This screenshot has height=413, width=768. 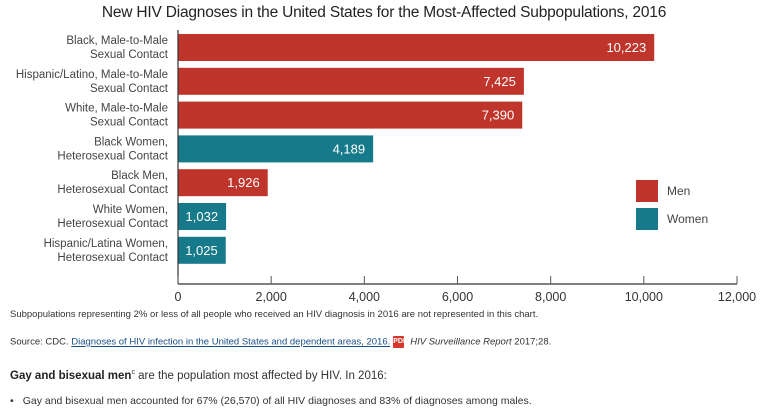 I want to click on legend-swatch-men, so click(x=647, y=191).